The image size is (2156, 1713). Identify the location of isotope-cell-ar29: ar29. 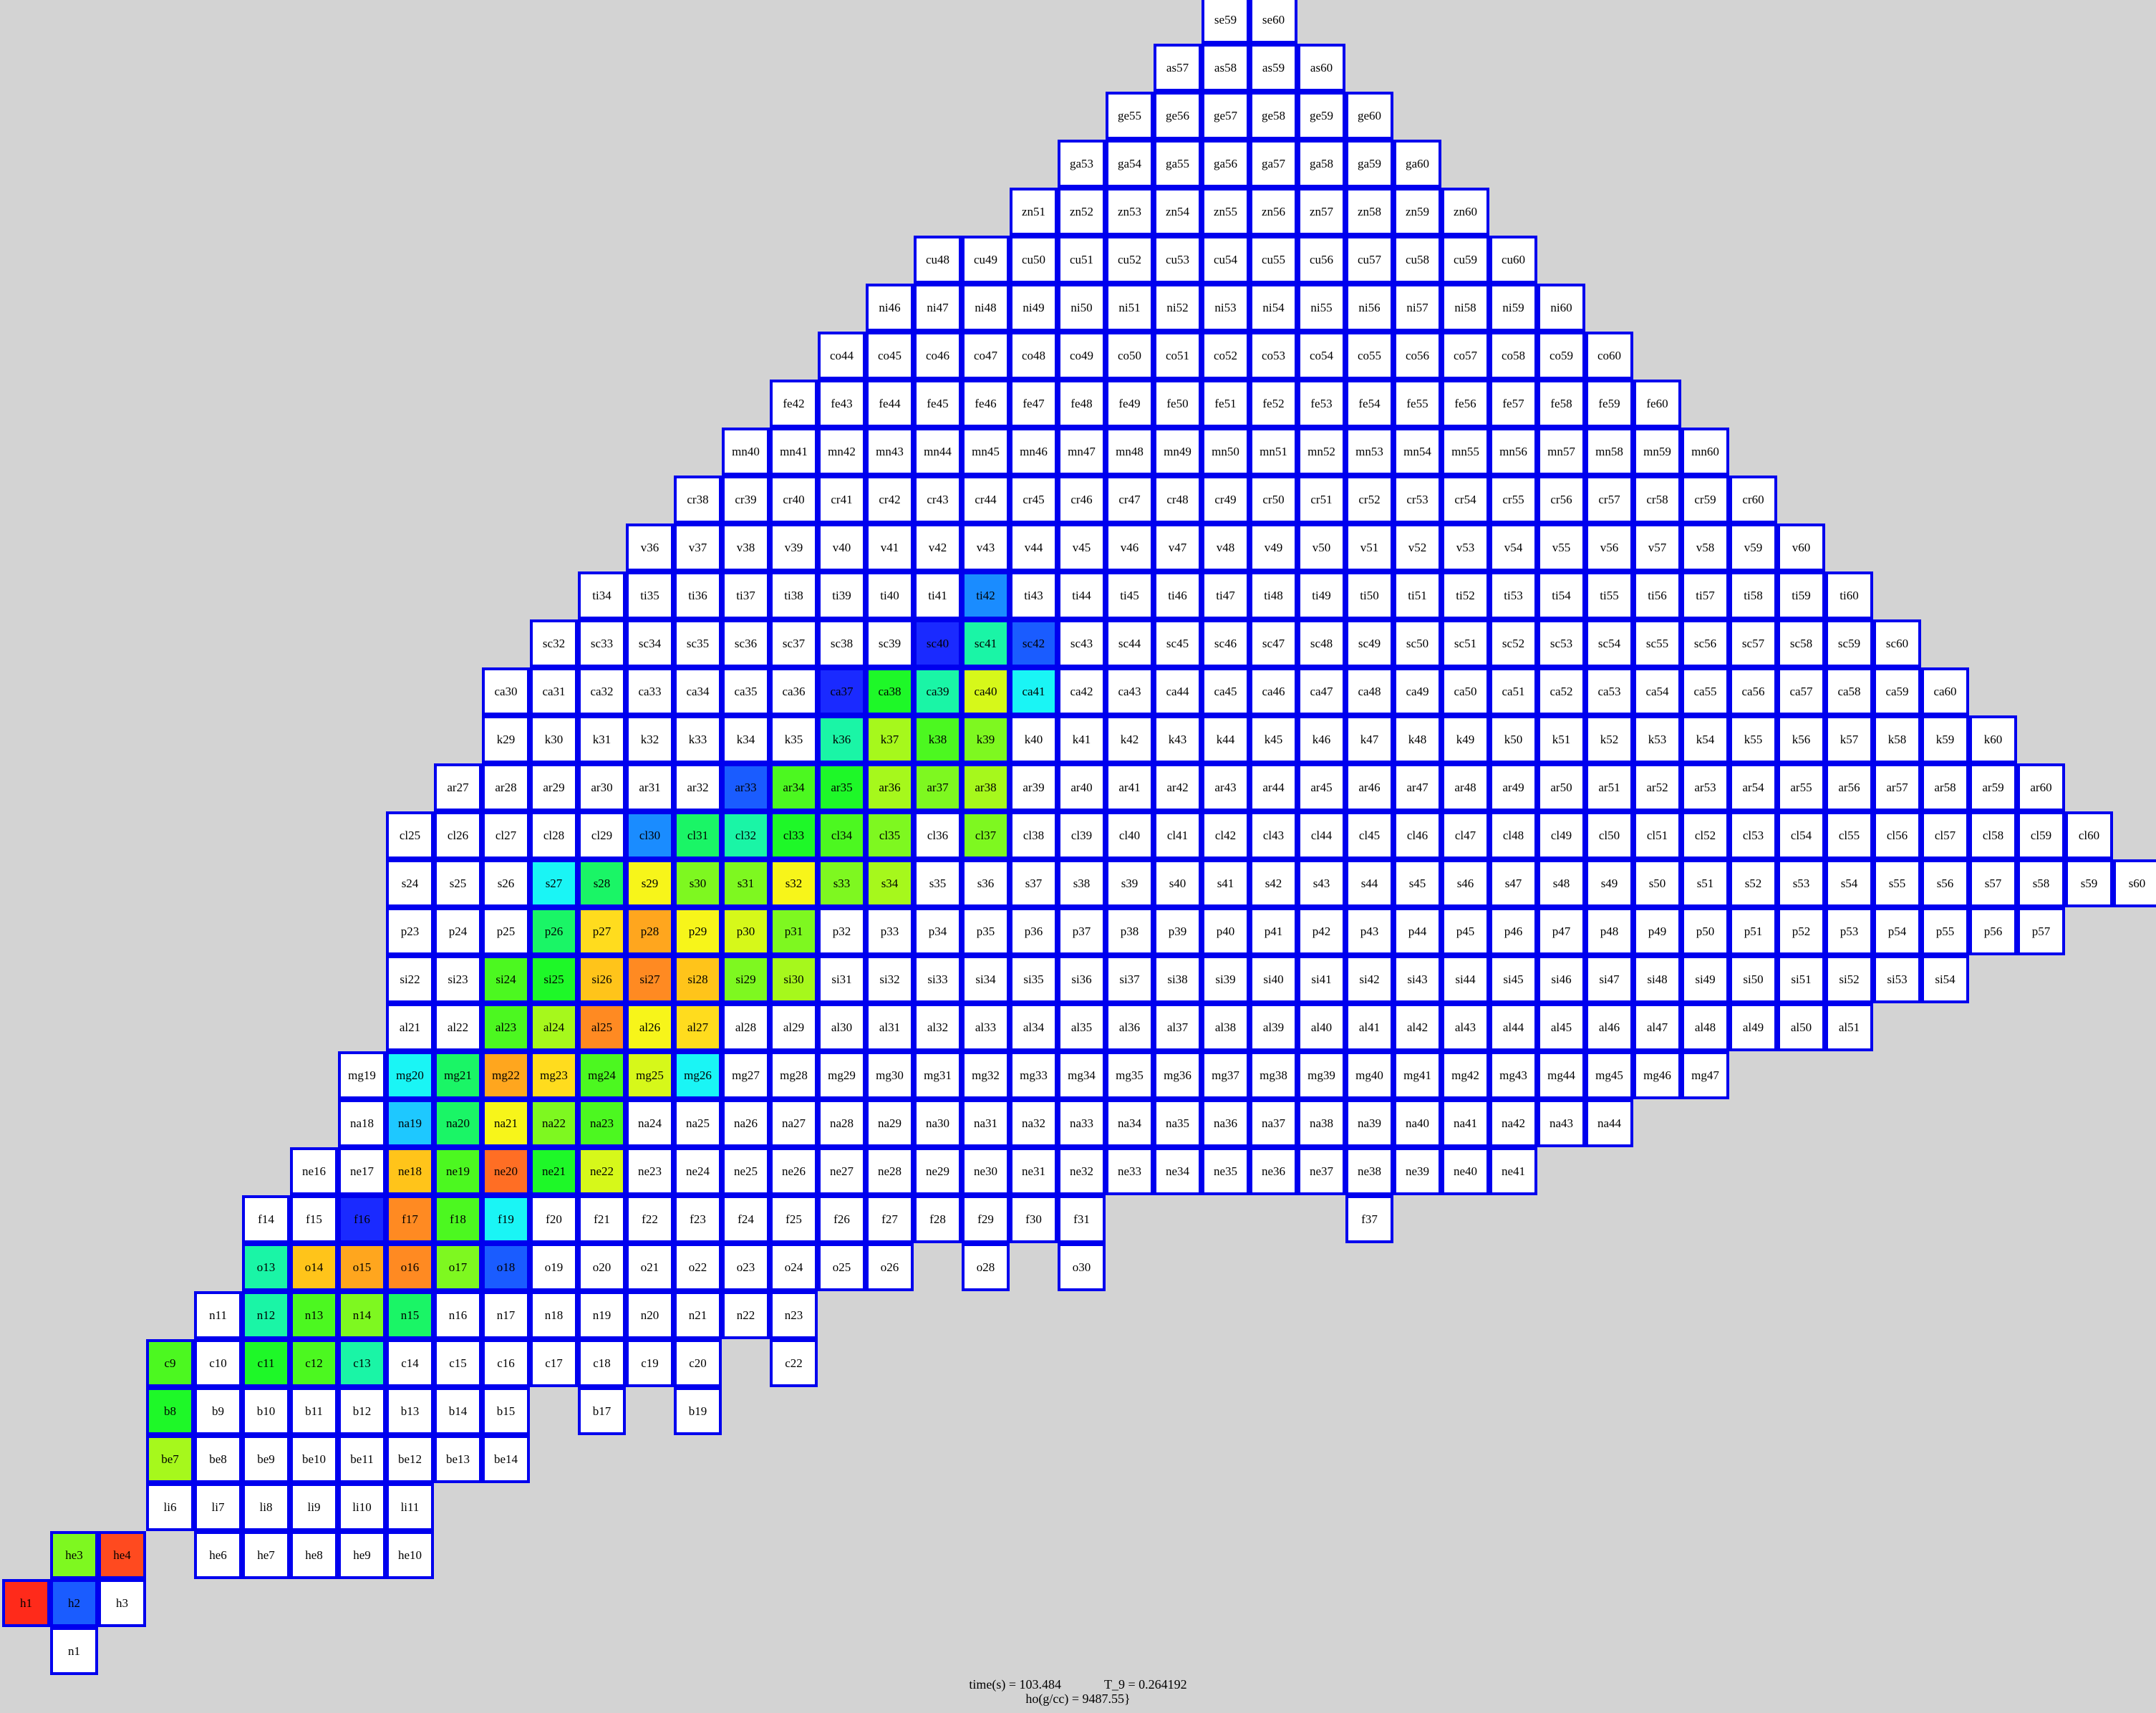
(554, 787).